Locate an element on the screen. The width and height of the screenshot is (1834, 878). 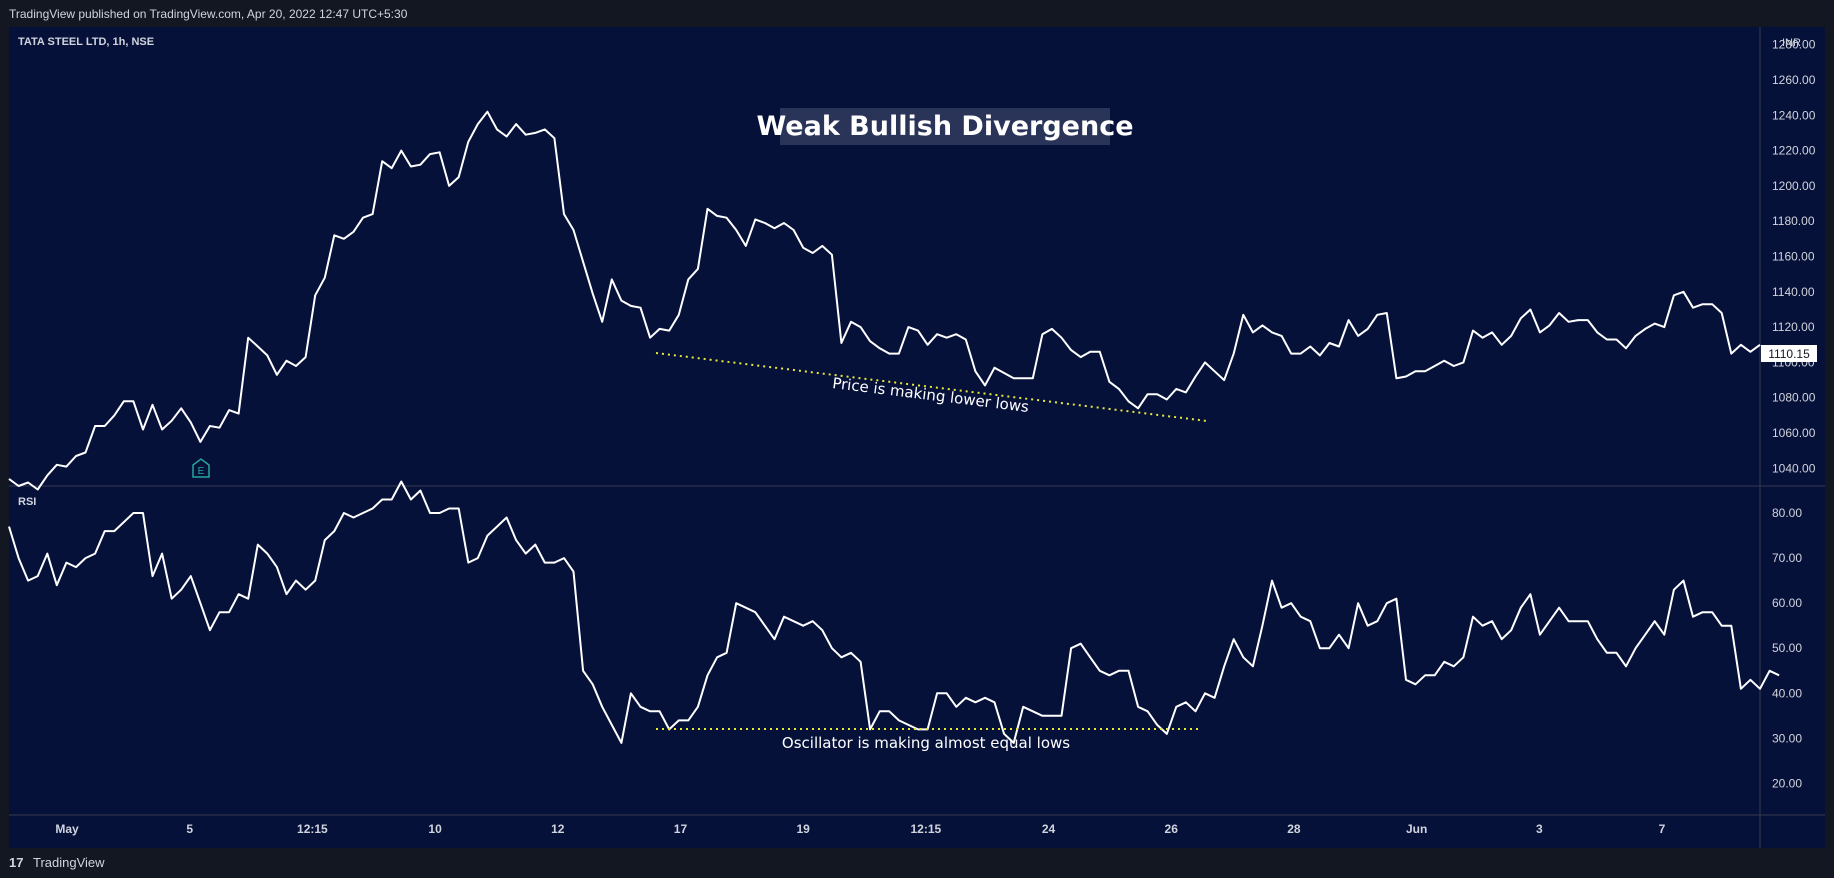
currency-label: INR is located at coordinates (1791, 43).